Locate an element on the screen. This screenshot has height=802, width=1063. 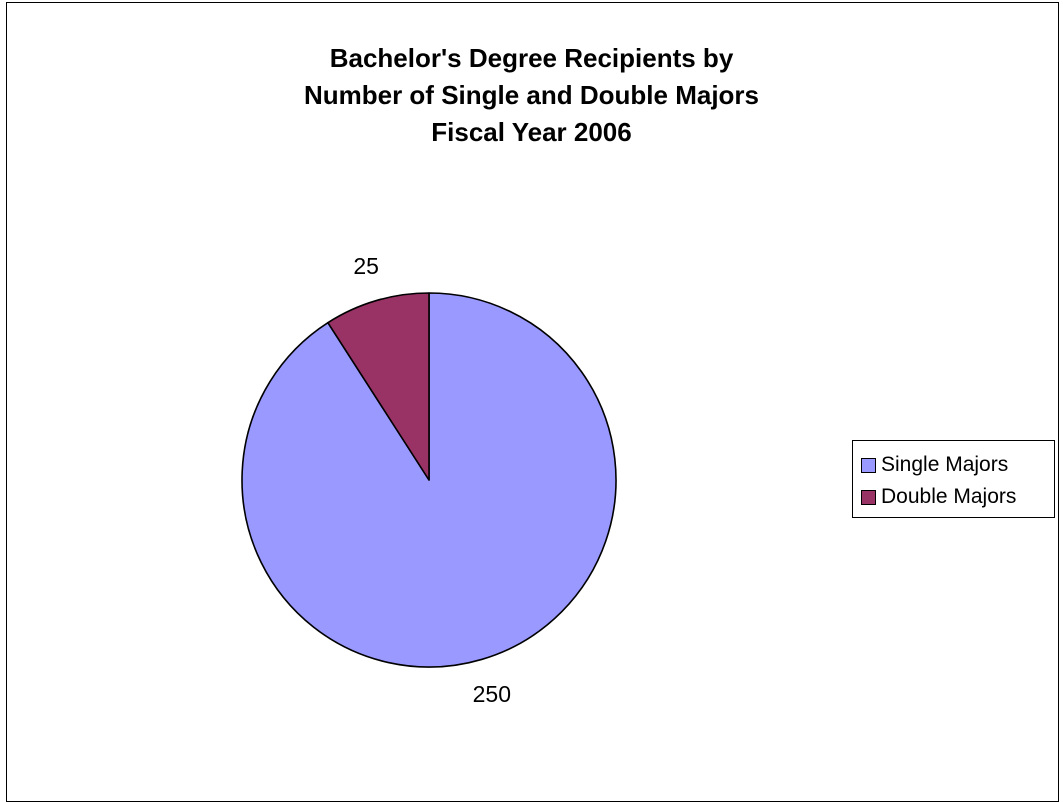
legend-swatch-double-majors is located at coordinates (868, 497).